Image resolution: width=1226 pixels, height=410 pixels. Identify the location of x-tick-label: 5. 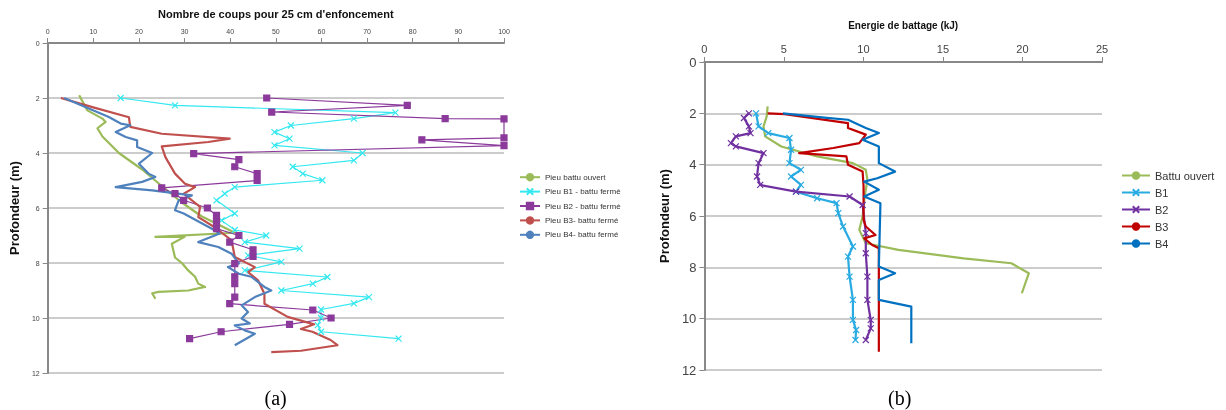
(783, 48).